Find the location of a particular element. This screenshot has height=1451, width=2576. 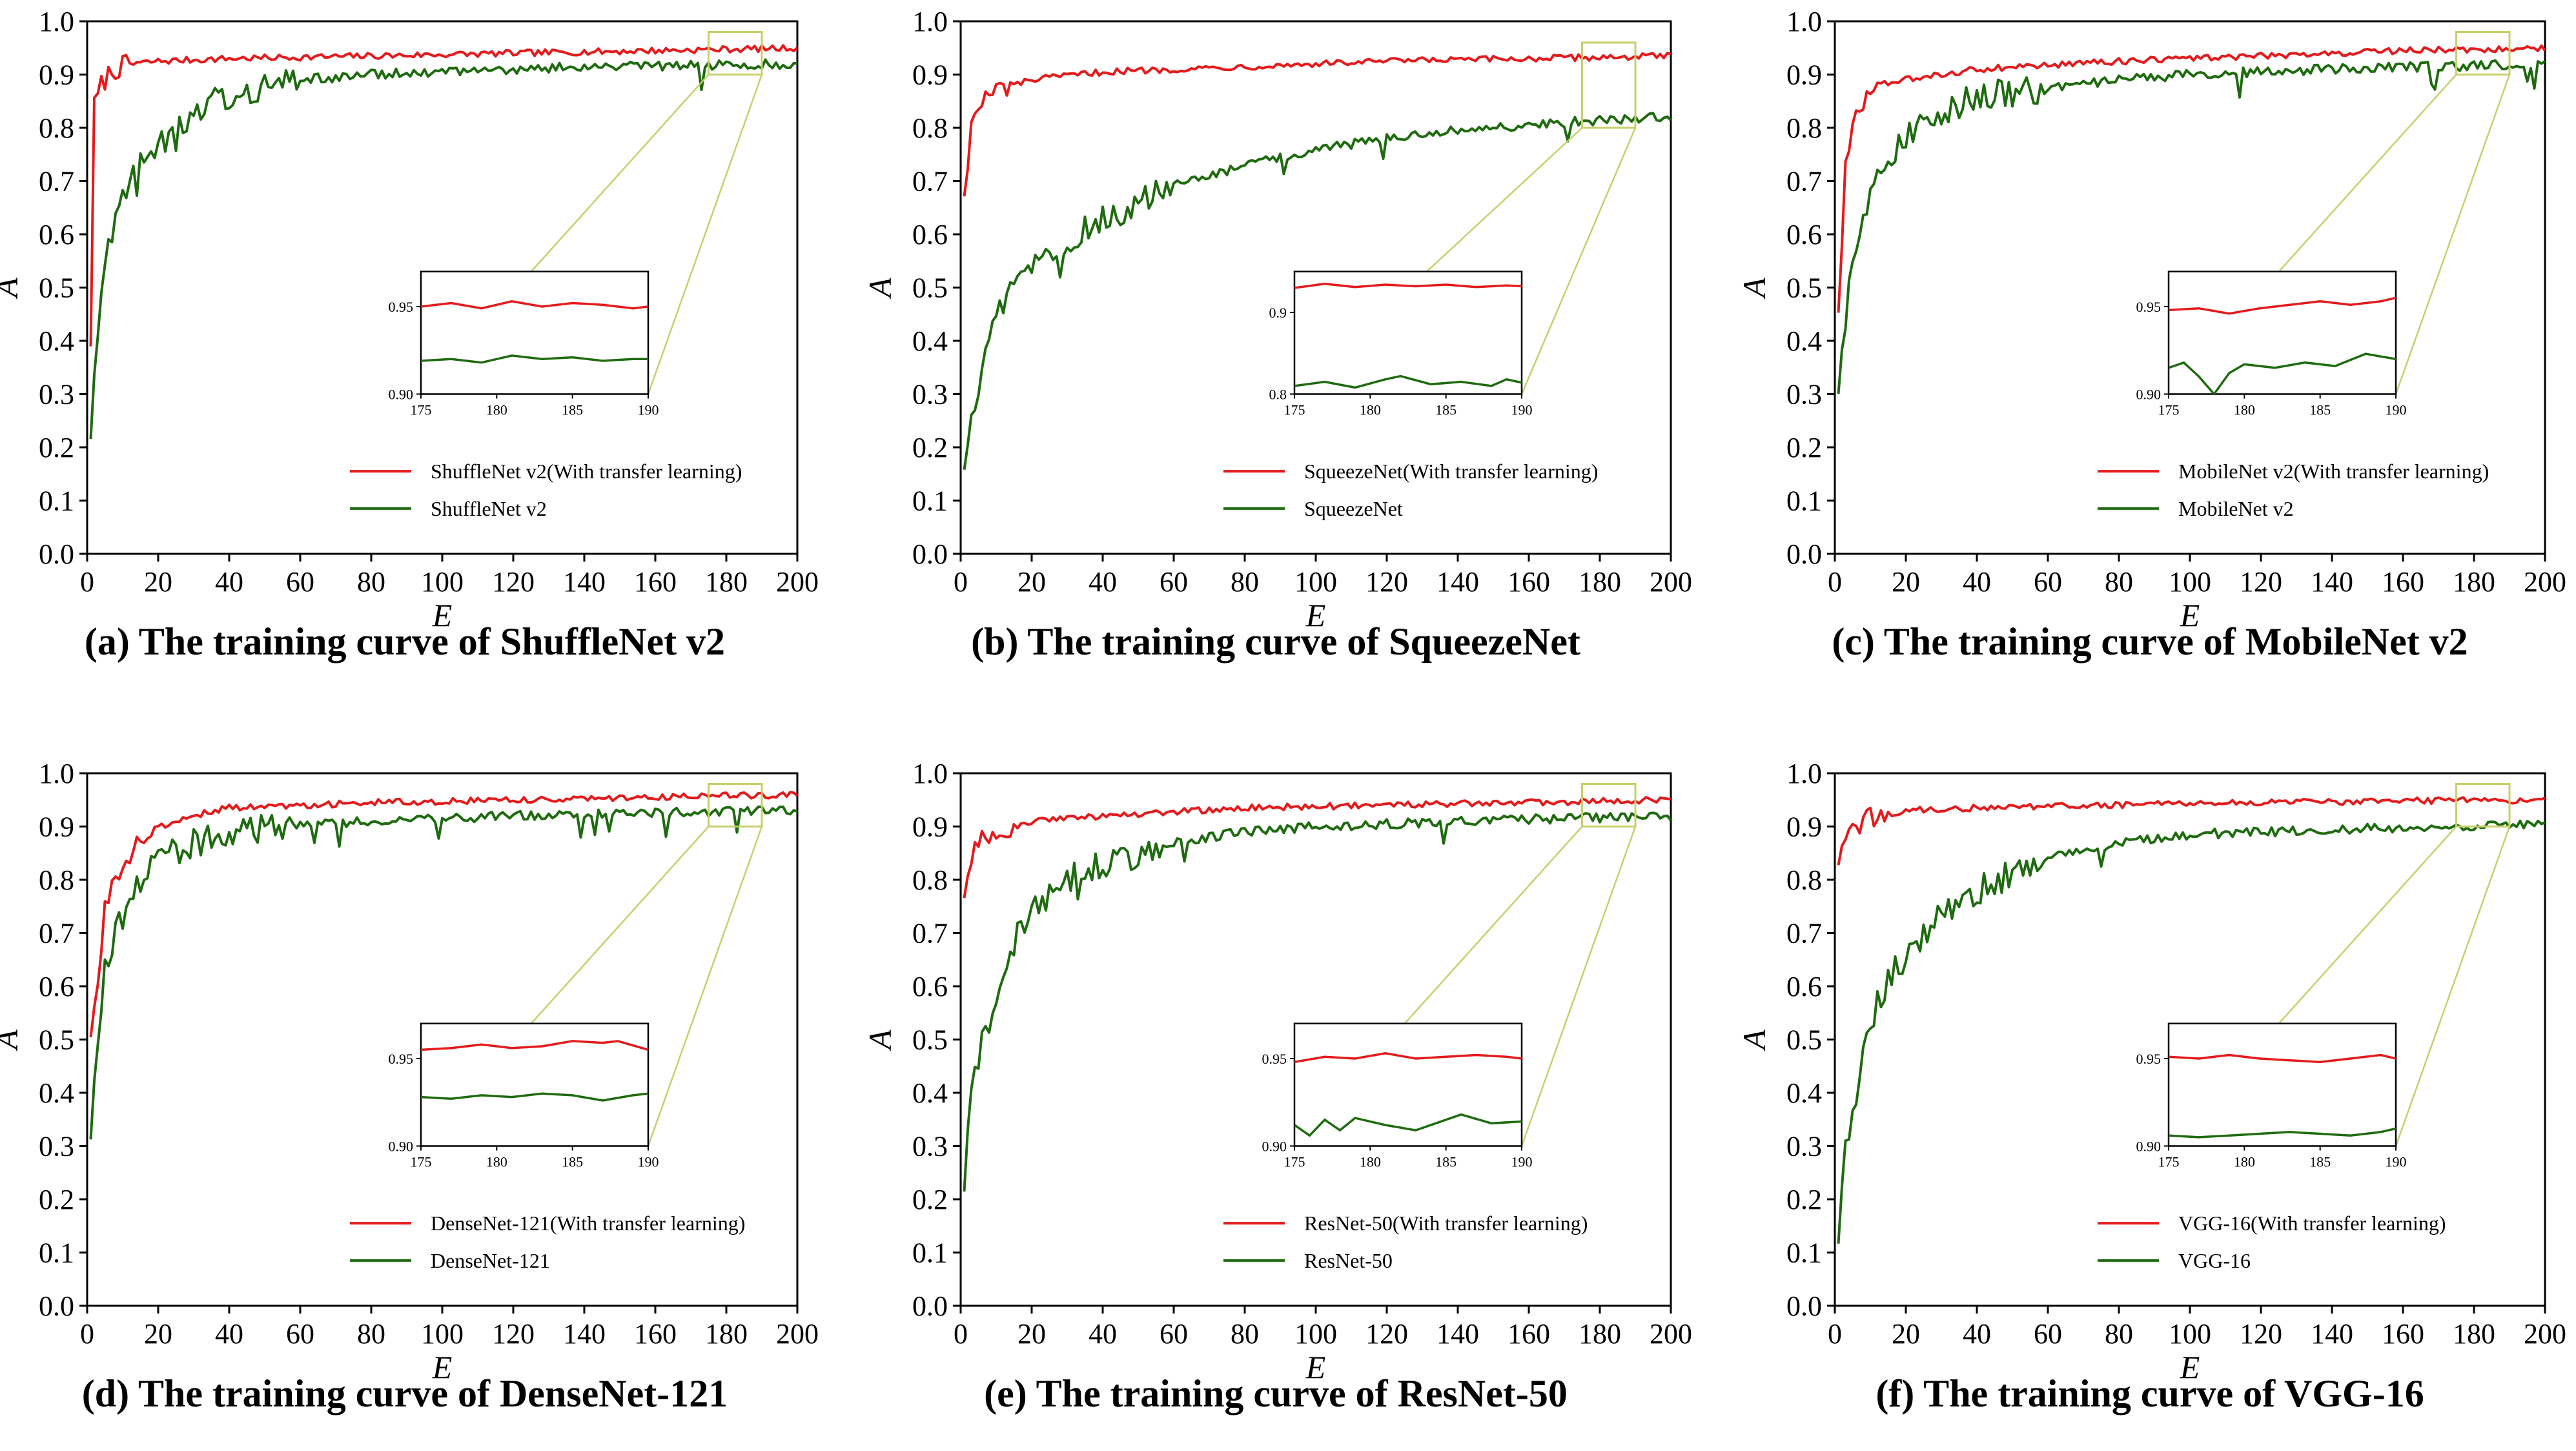

y-tick-label: 0.5 is located at coordinates (57, 1040).